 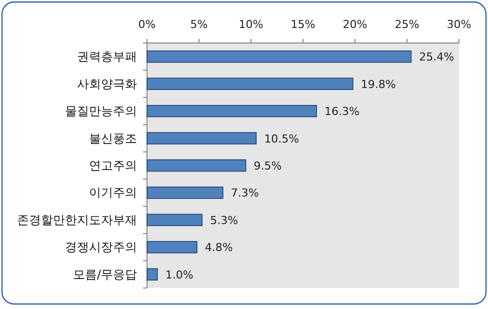 What do you see at coordinates (199, 24) in the screenshot?
I see `x-tick-label: 5%` at bounding box center [199, 24].